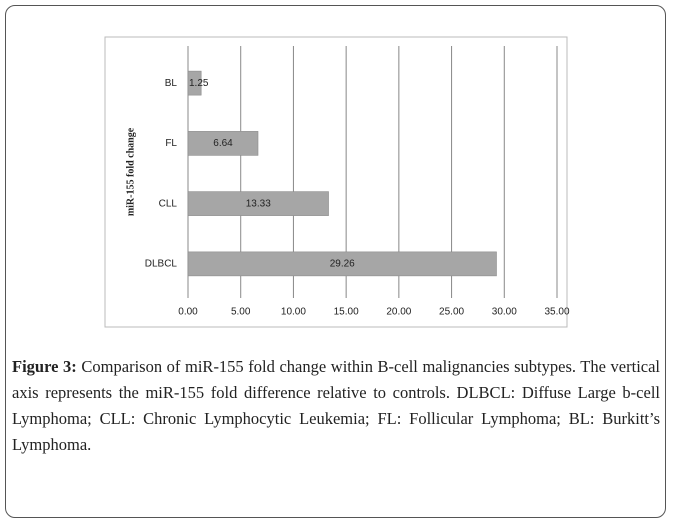 The image size is (673, 528). Describe the element at coordinates (346, 312) in the screenshot. I see `x-tick-label: 15.00` at that location.